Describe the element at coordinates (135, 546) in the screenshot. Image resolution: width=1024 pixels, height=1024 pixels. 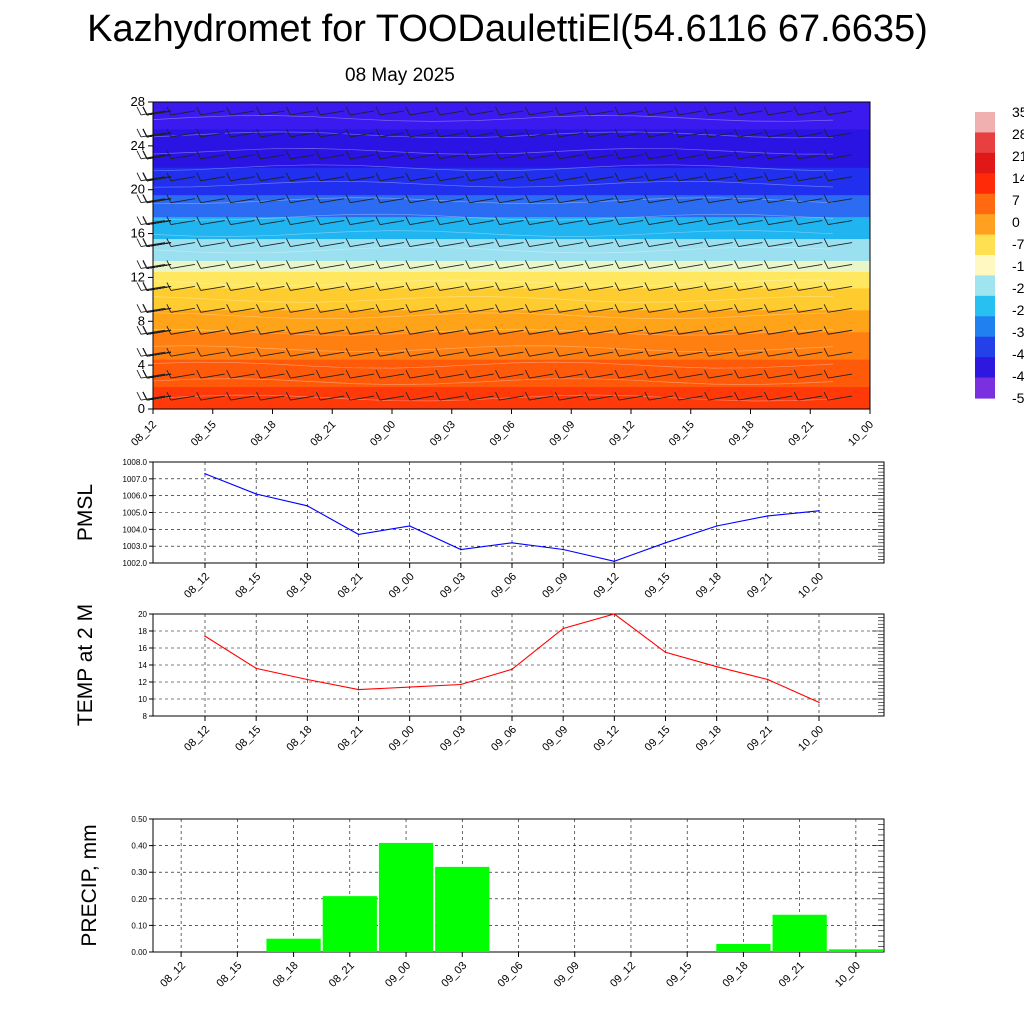
I see `y-tick-label: 1003.0` at that location.